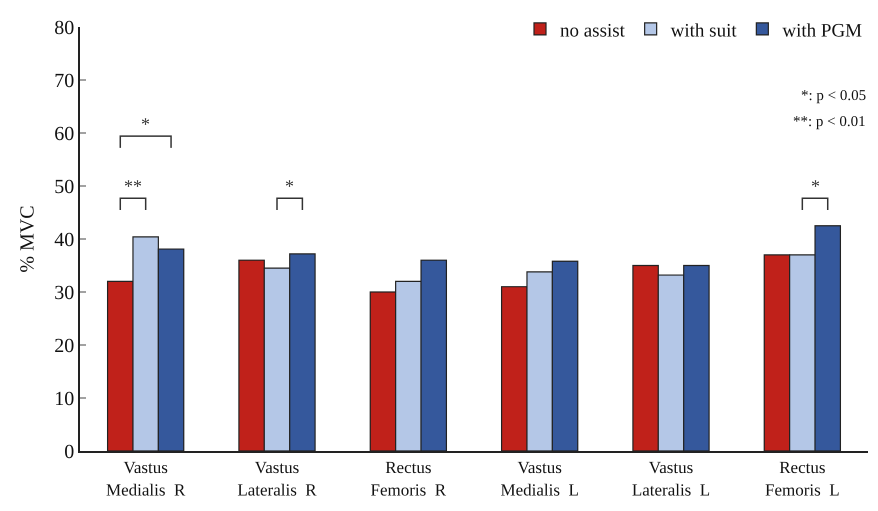 This screenshot has height=511, width=878. I want to click on x-tick-label: Rectus Femoris R, so click(408, 479).